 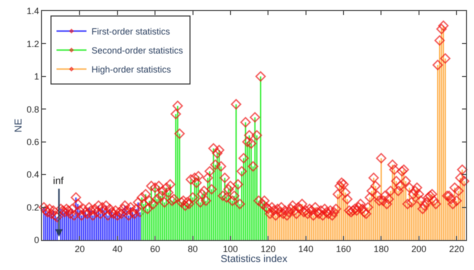 What do you see at coordinates (418, 249) in the screenshot?
I see `x-tick-label: 200` at bounding box center [418, 249].